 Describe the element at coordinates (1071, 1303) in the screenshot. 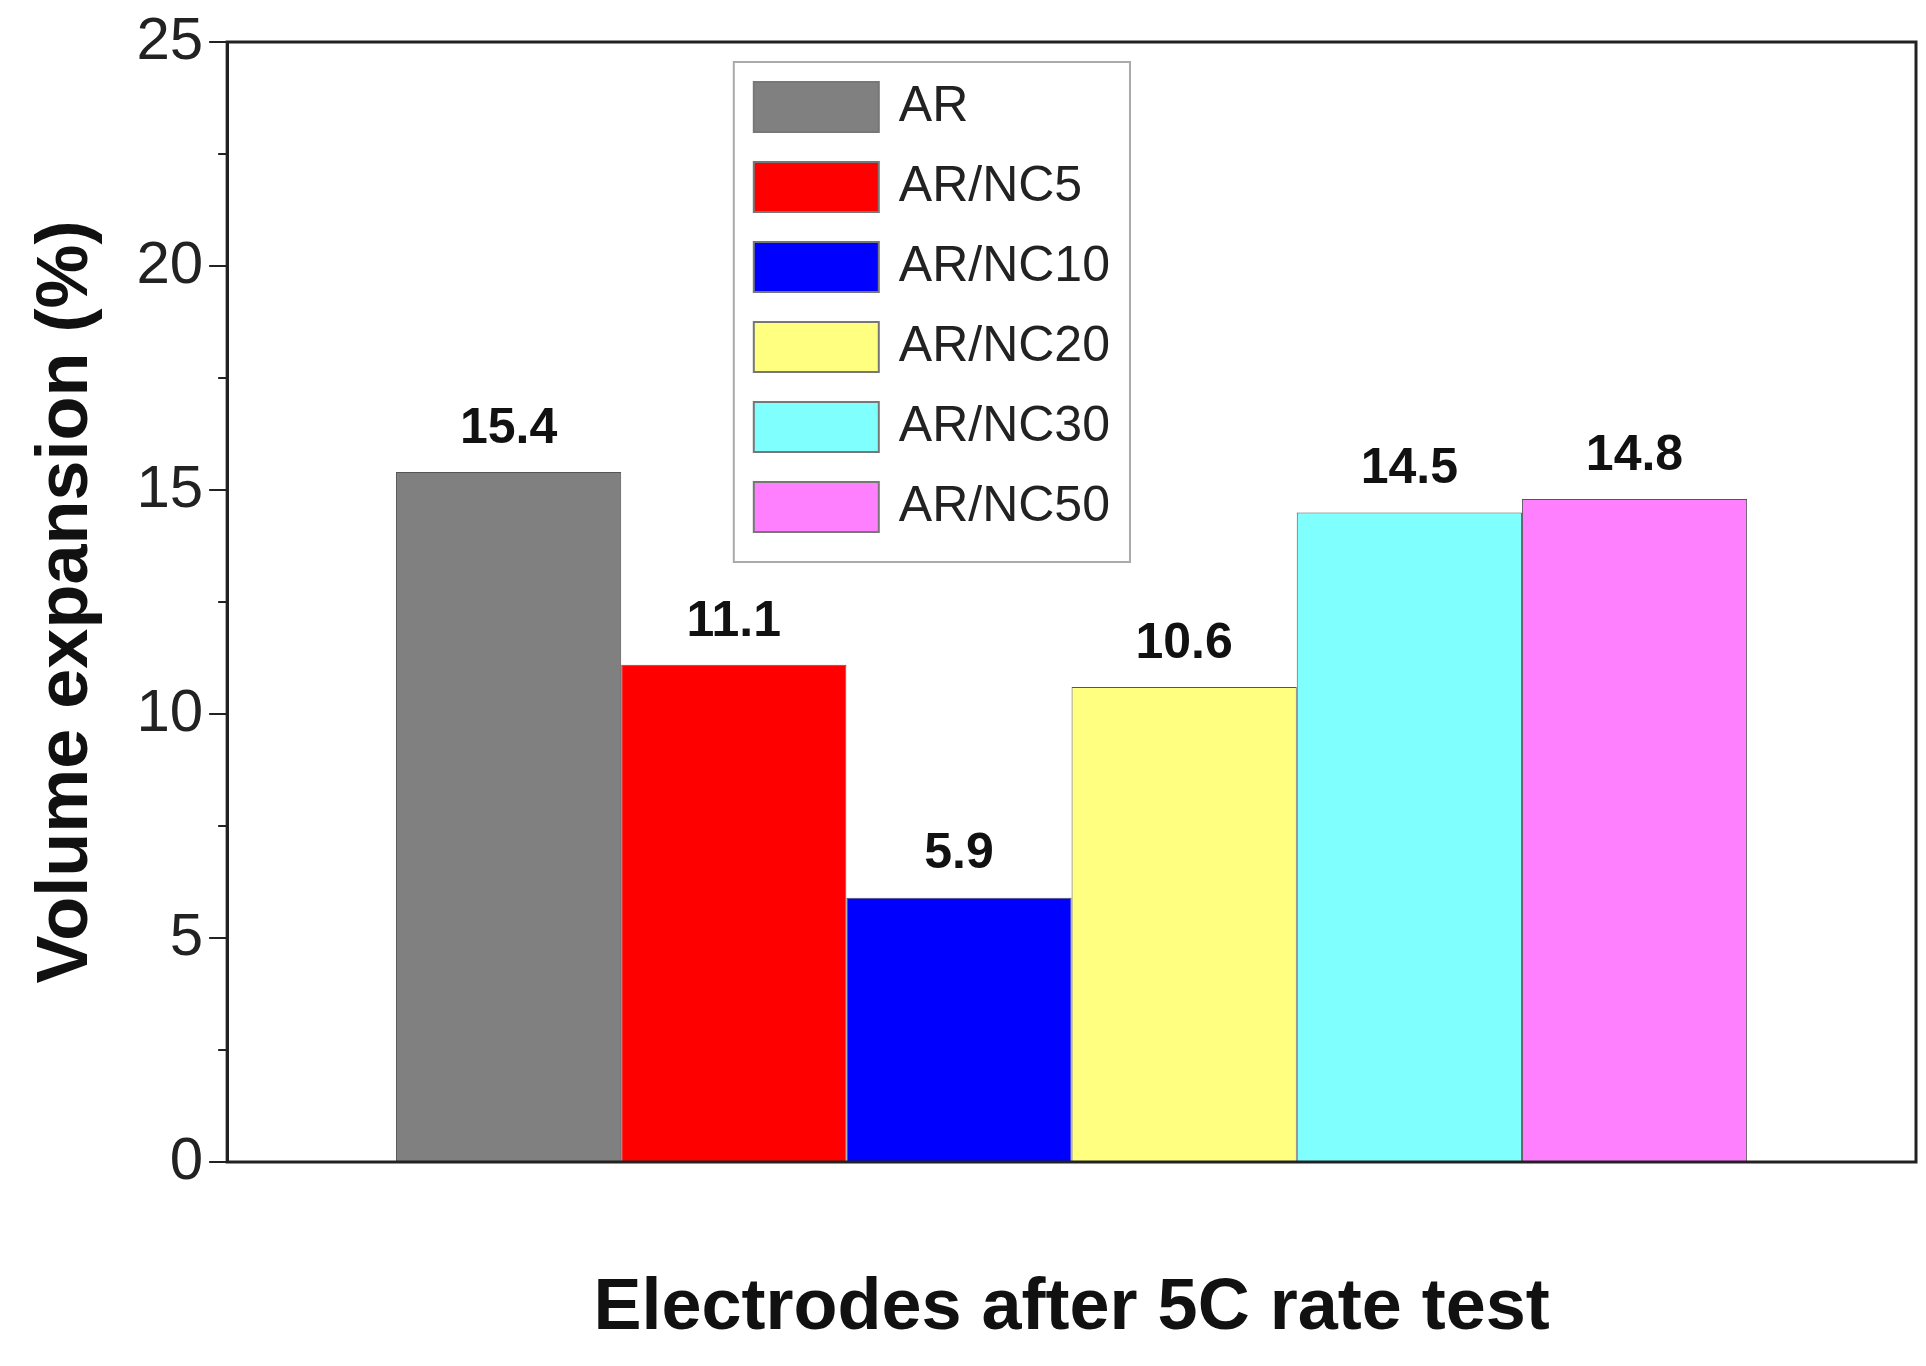

I see `x-axis-title: Electrodes after 5C rate test` at that location.